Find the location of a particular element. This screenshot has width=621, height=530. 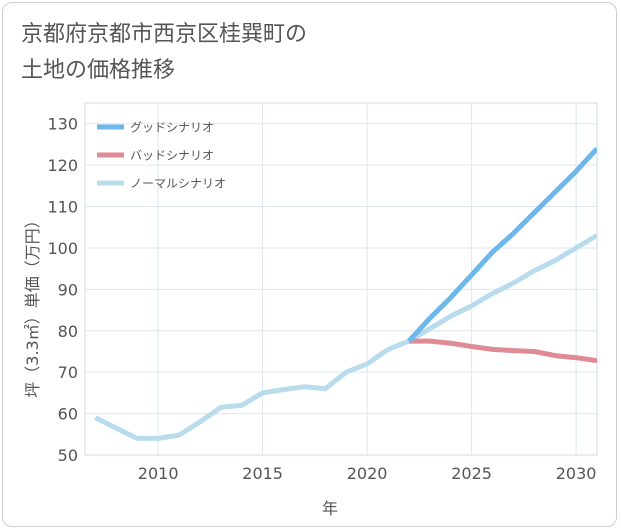

x-tick-label: 2020 is located at coordinates (367, 473).